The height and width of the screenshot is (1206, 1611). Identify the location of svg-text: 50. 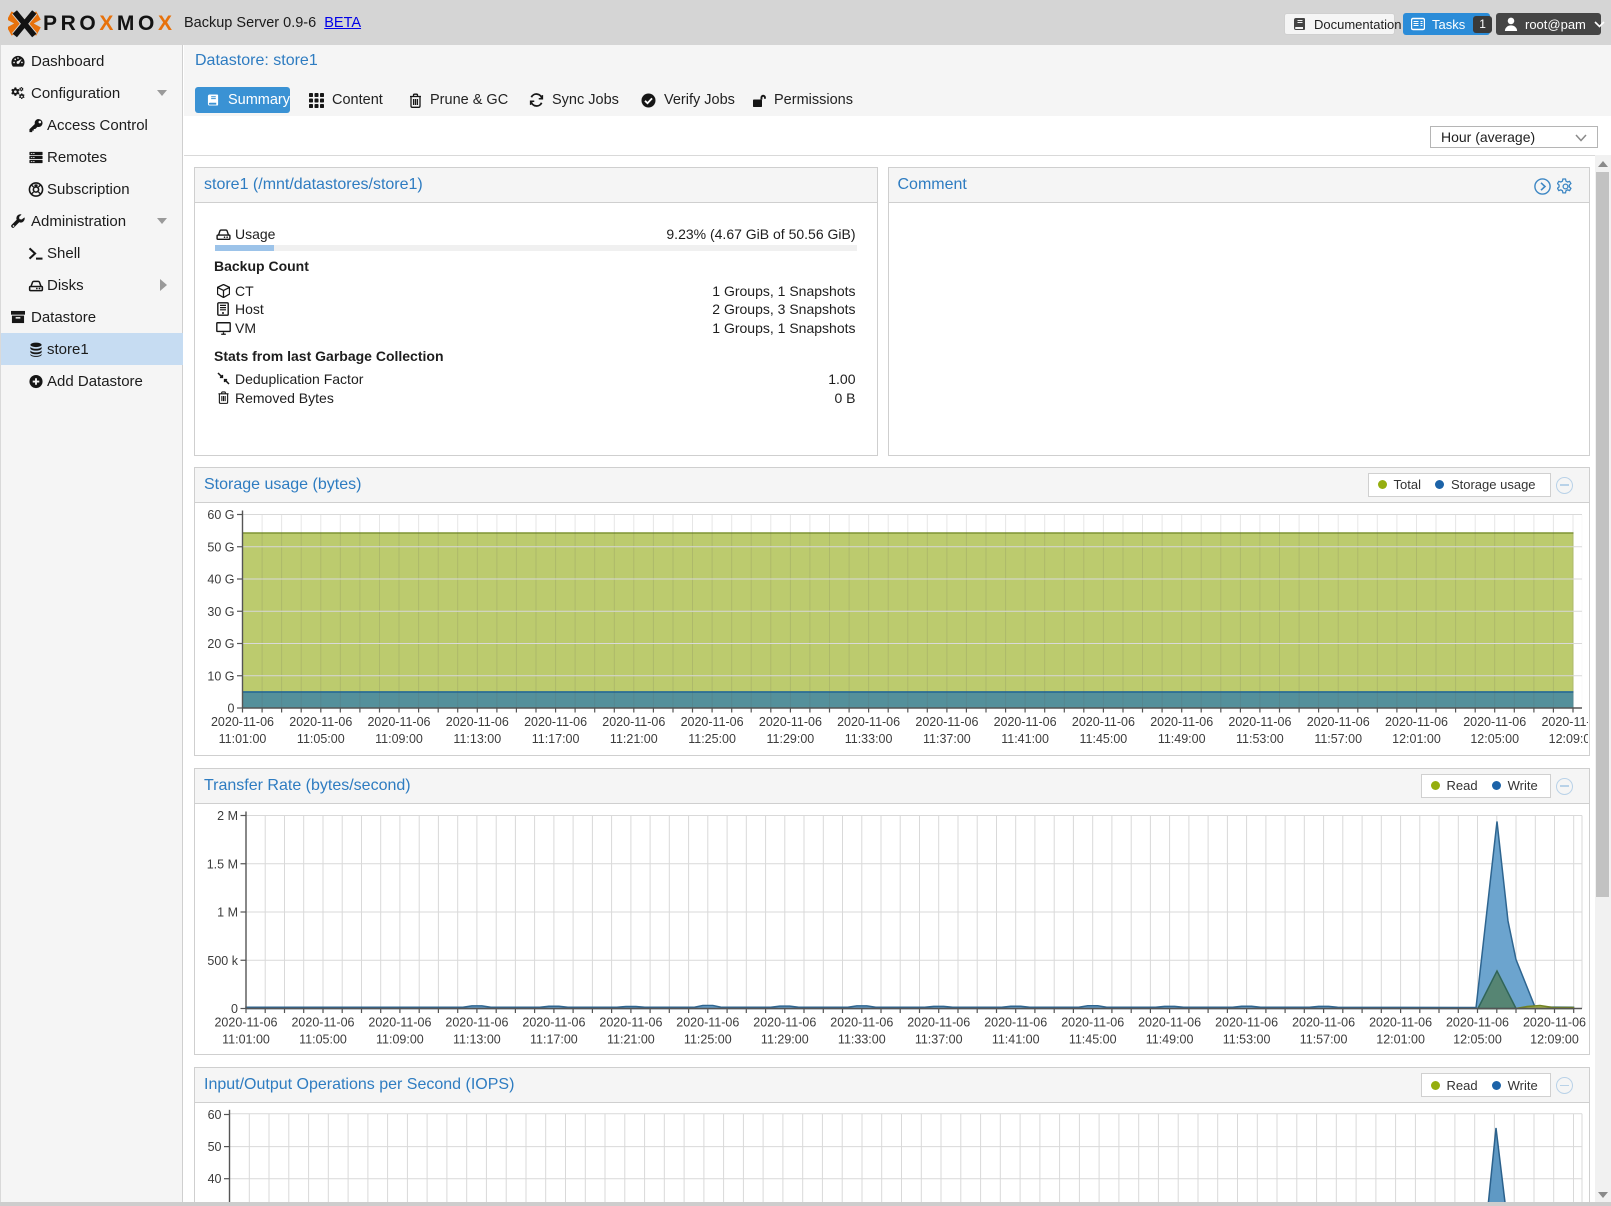
(215, 1147).